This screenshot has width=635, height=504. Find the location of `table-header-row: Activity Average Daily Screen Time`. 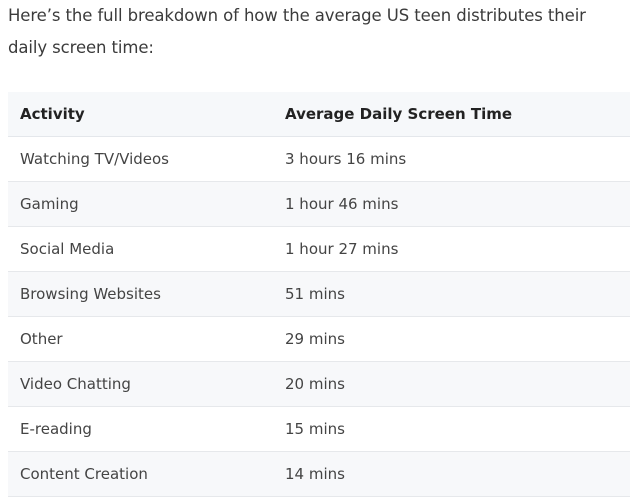

table-header-row: Activity Average Daily Screen Time is located at coordinates (319, 114).